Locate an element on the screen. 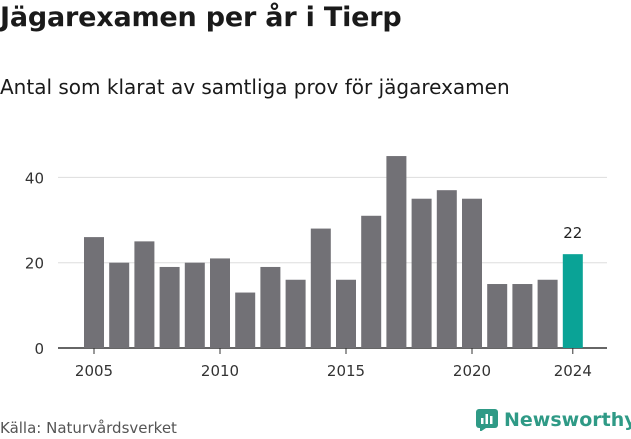  newsworthy-logo-icon is located at coordinates (487, 420).